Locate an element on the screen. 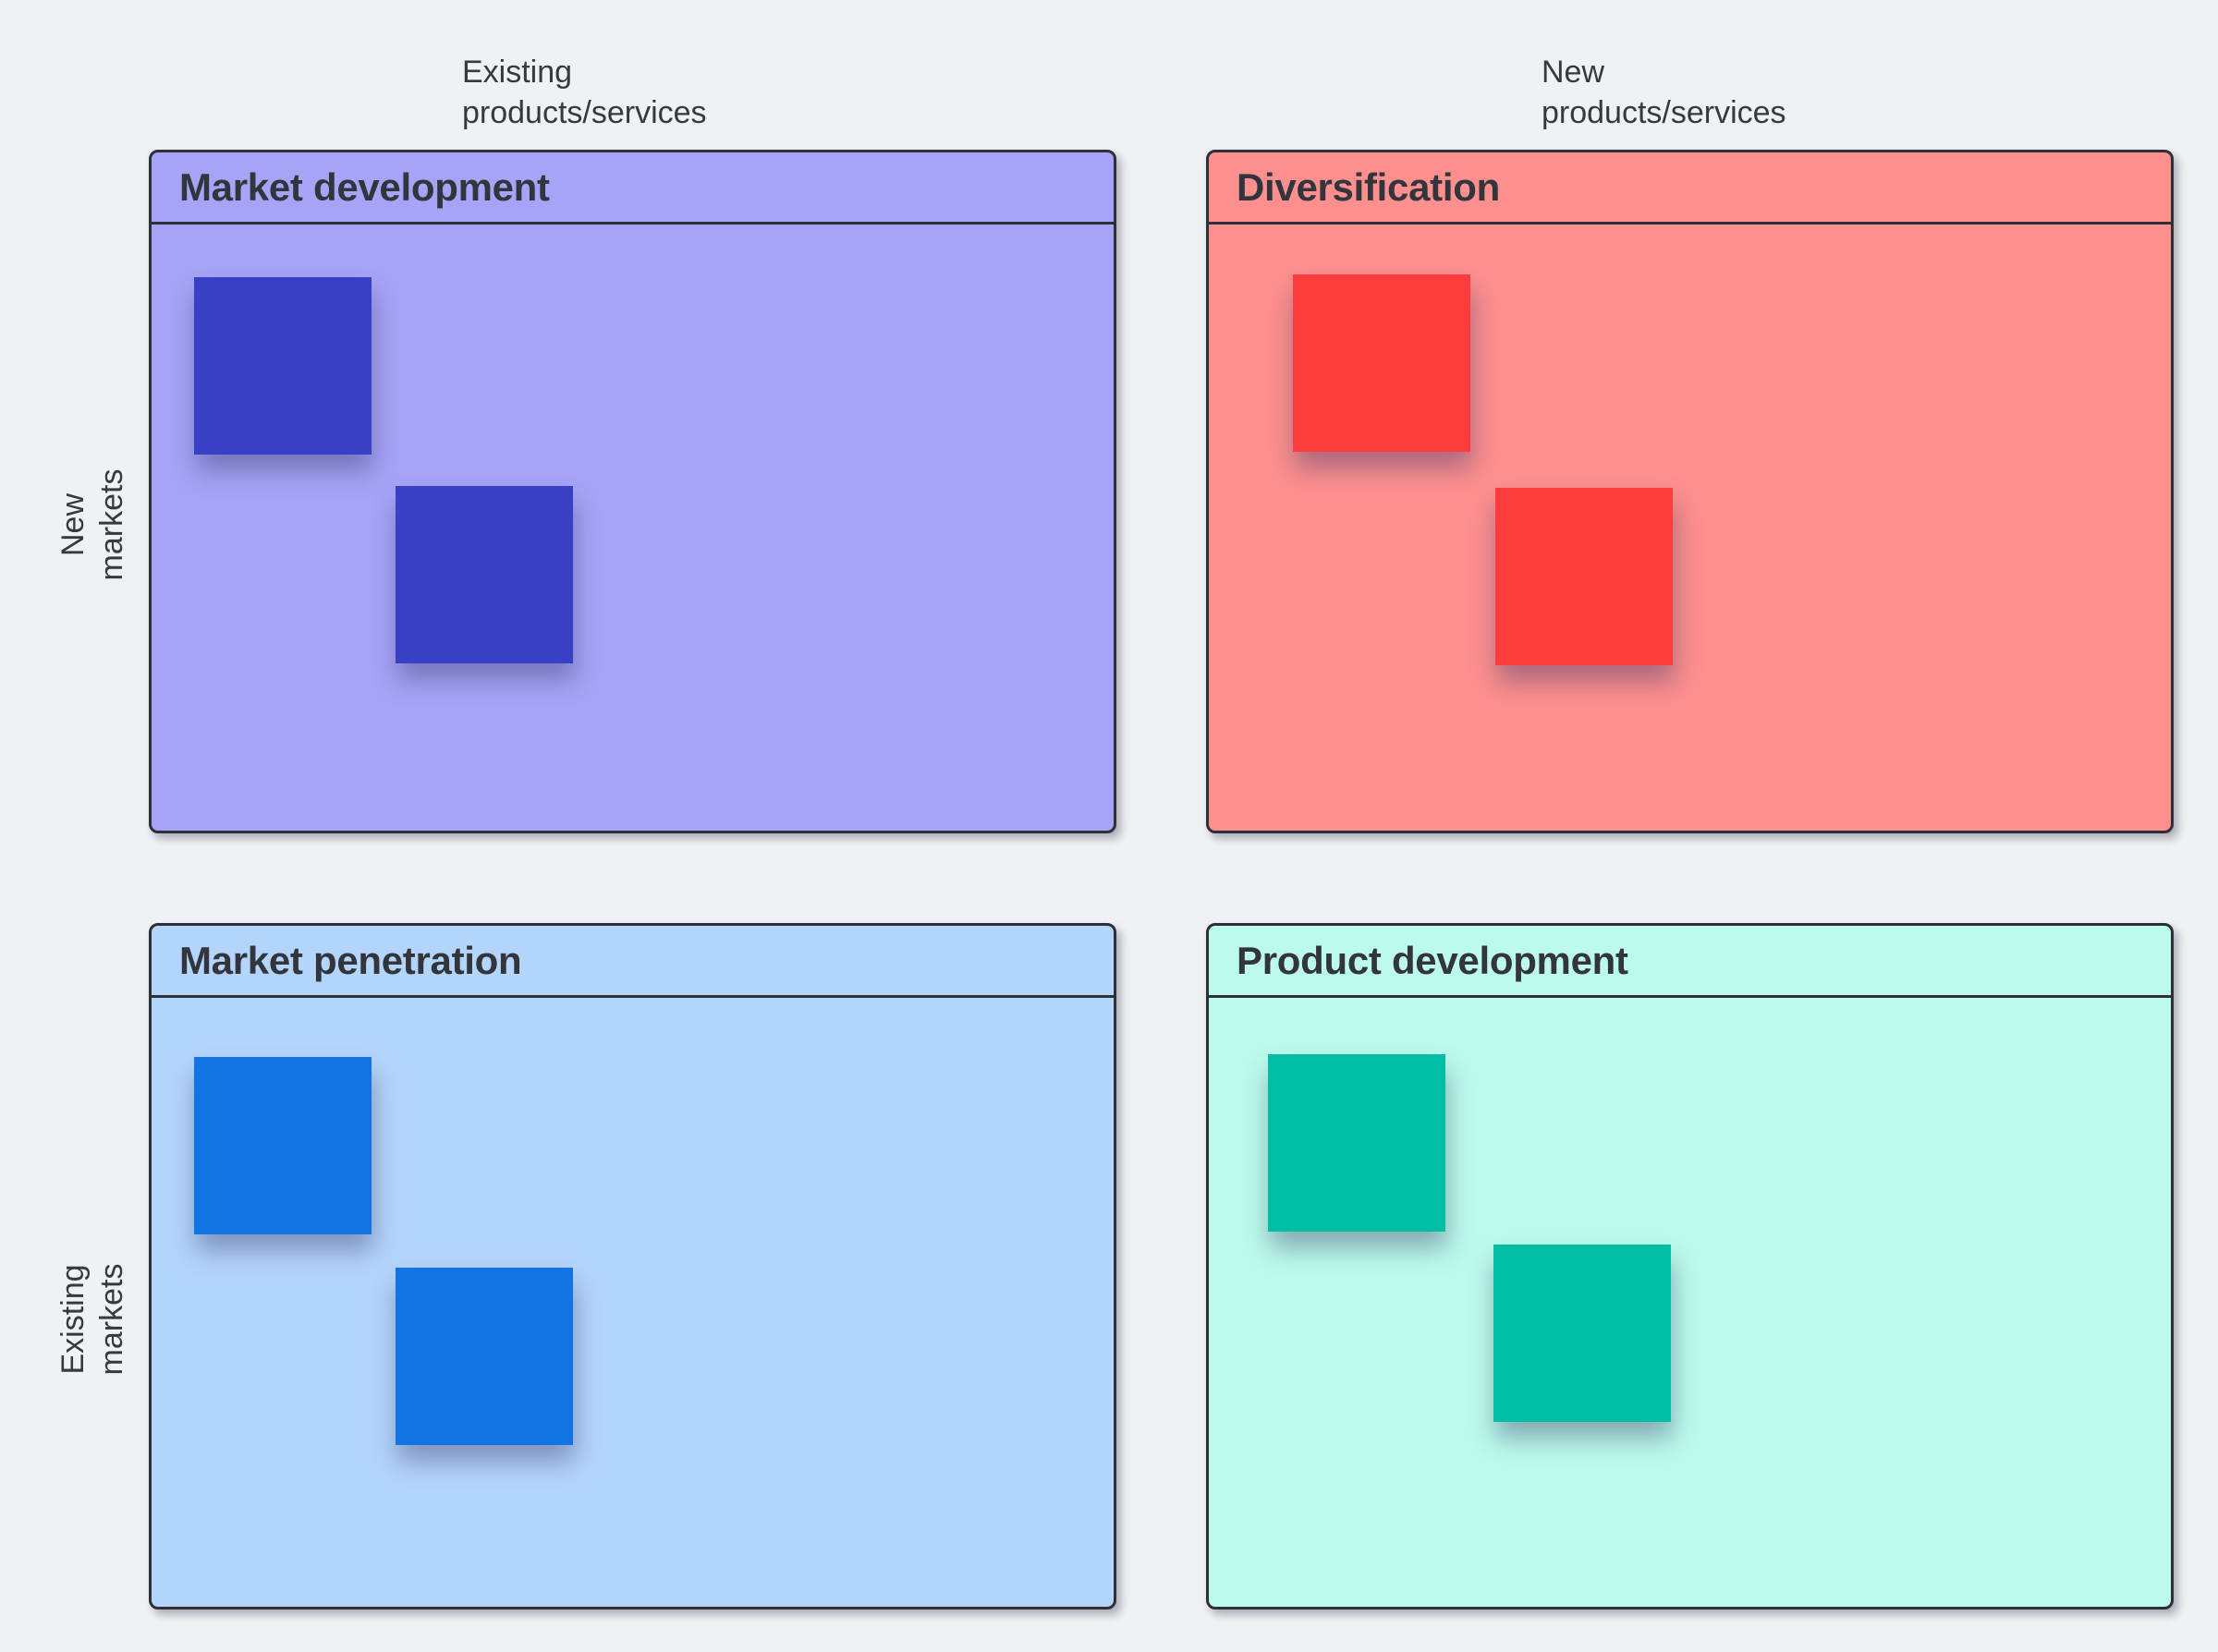 This screenshot has height=1652, width=2218. quadrant-header: Product development is located at coordinates (1690, 962).